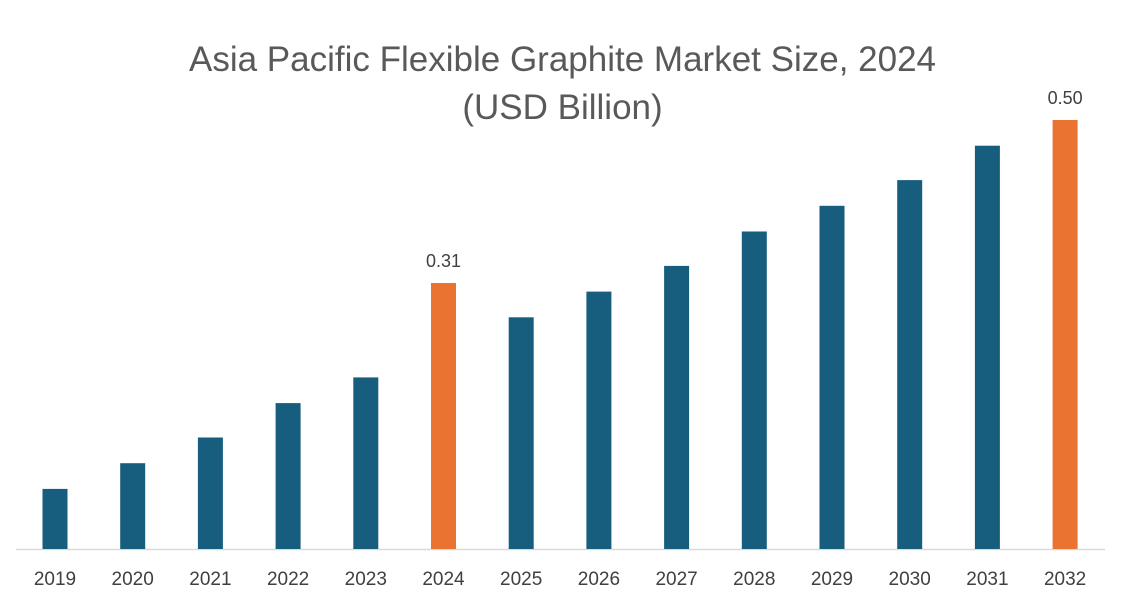 This screenshot has width=1125, height=600. Describe the element at coordinates (366, 463) in the screenshot. I see `bar-2023` at that location.